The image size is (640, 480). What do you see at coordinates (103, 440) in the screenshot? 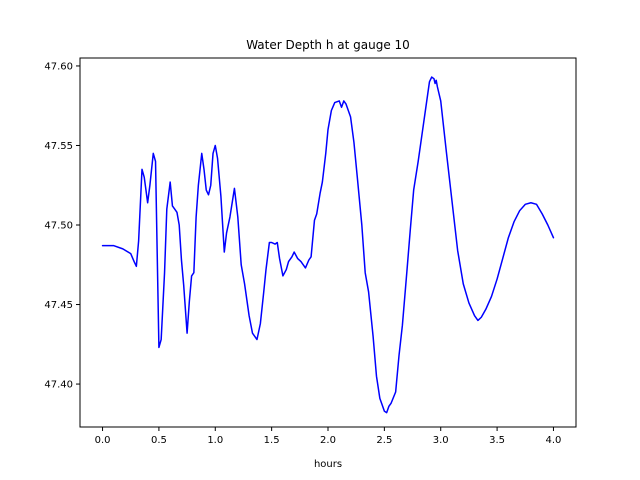
I see `x-tick-label: 0.0` at bounding box center [103, 440].